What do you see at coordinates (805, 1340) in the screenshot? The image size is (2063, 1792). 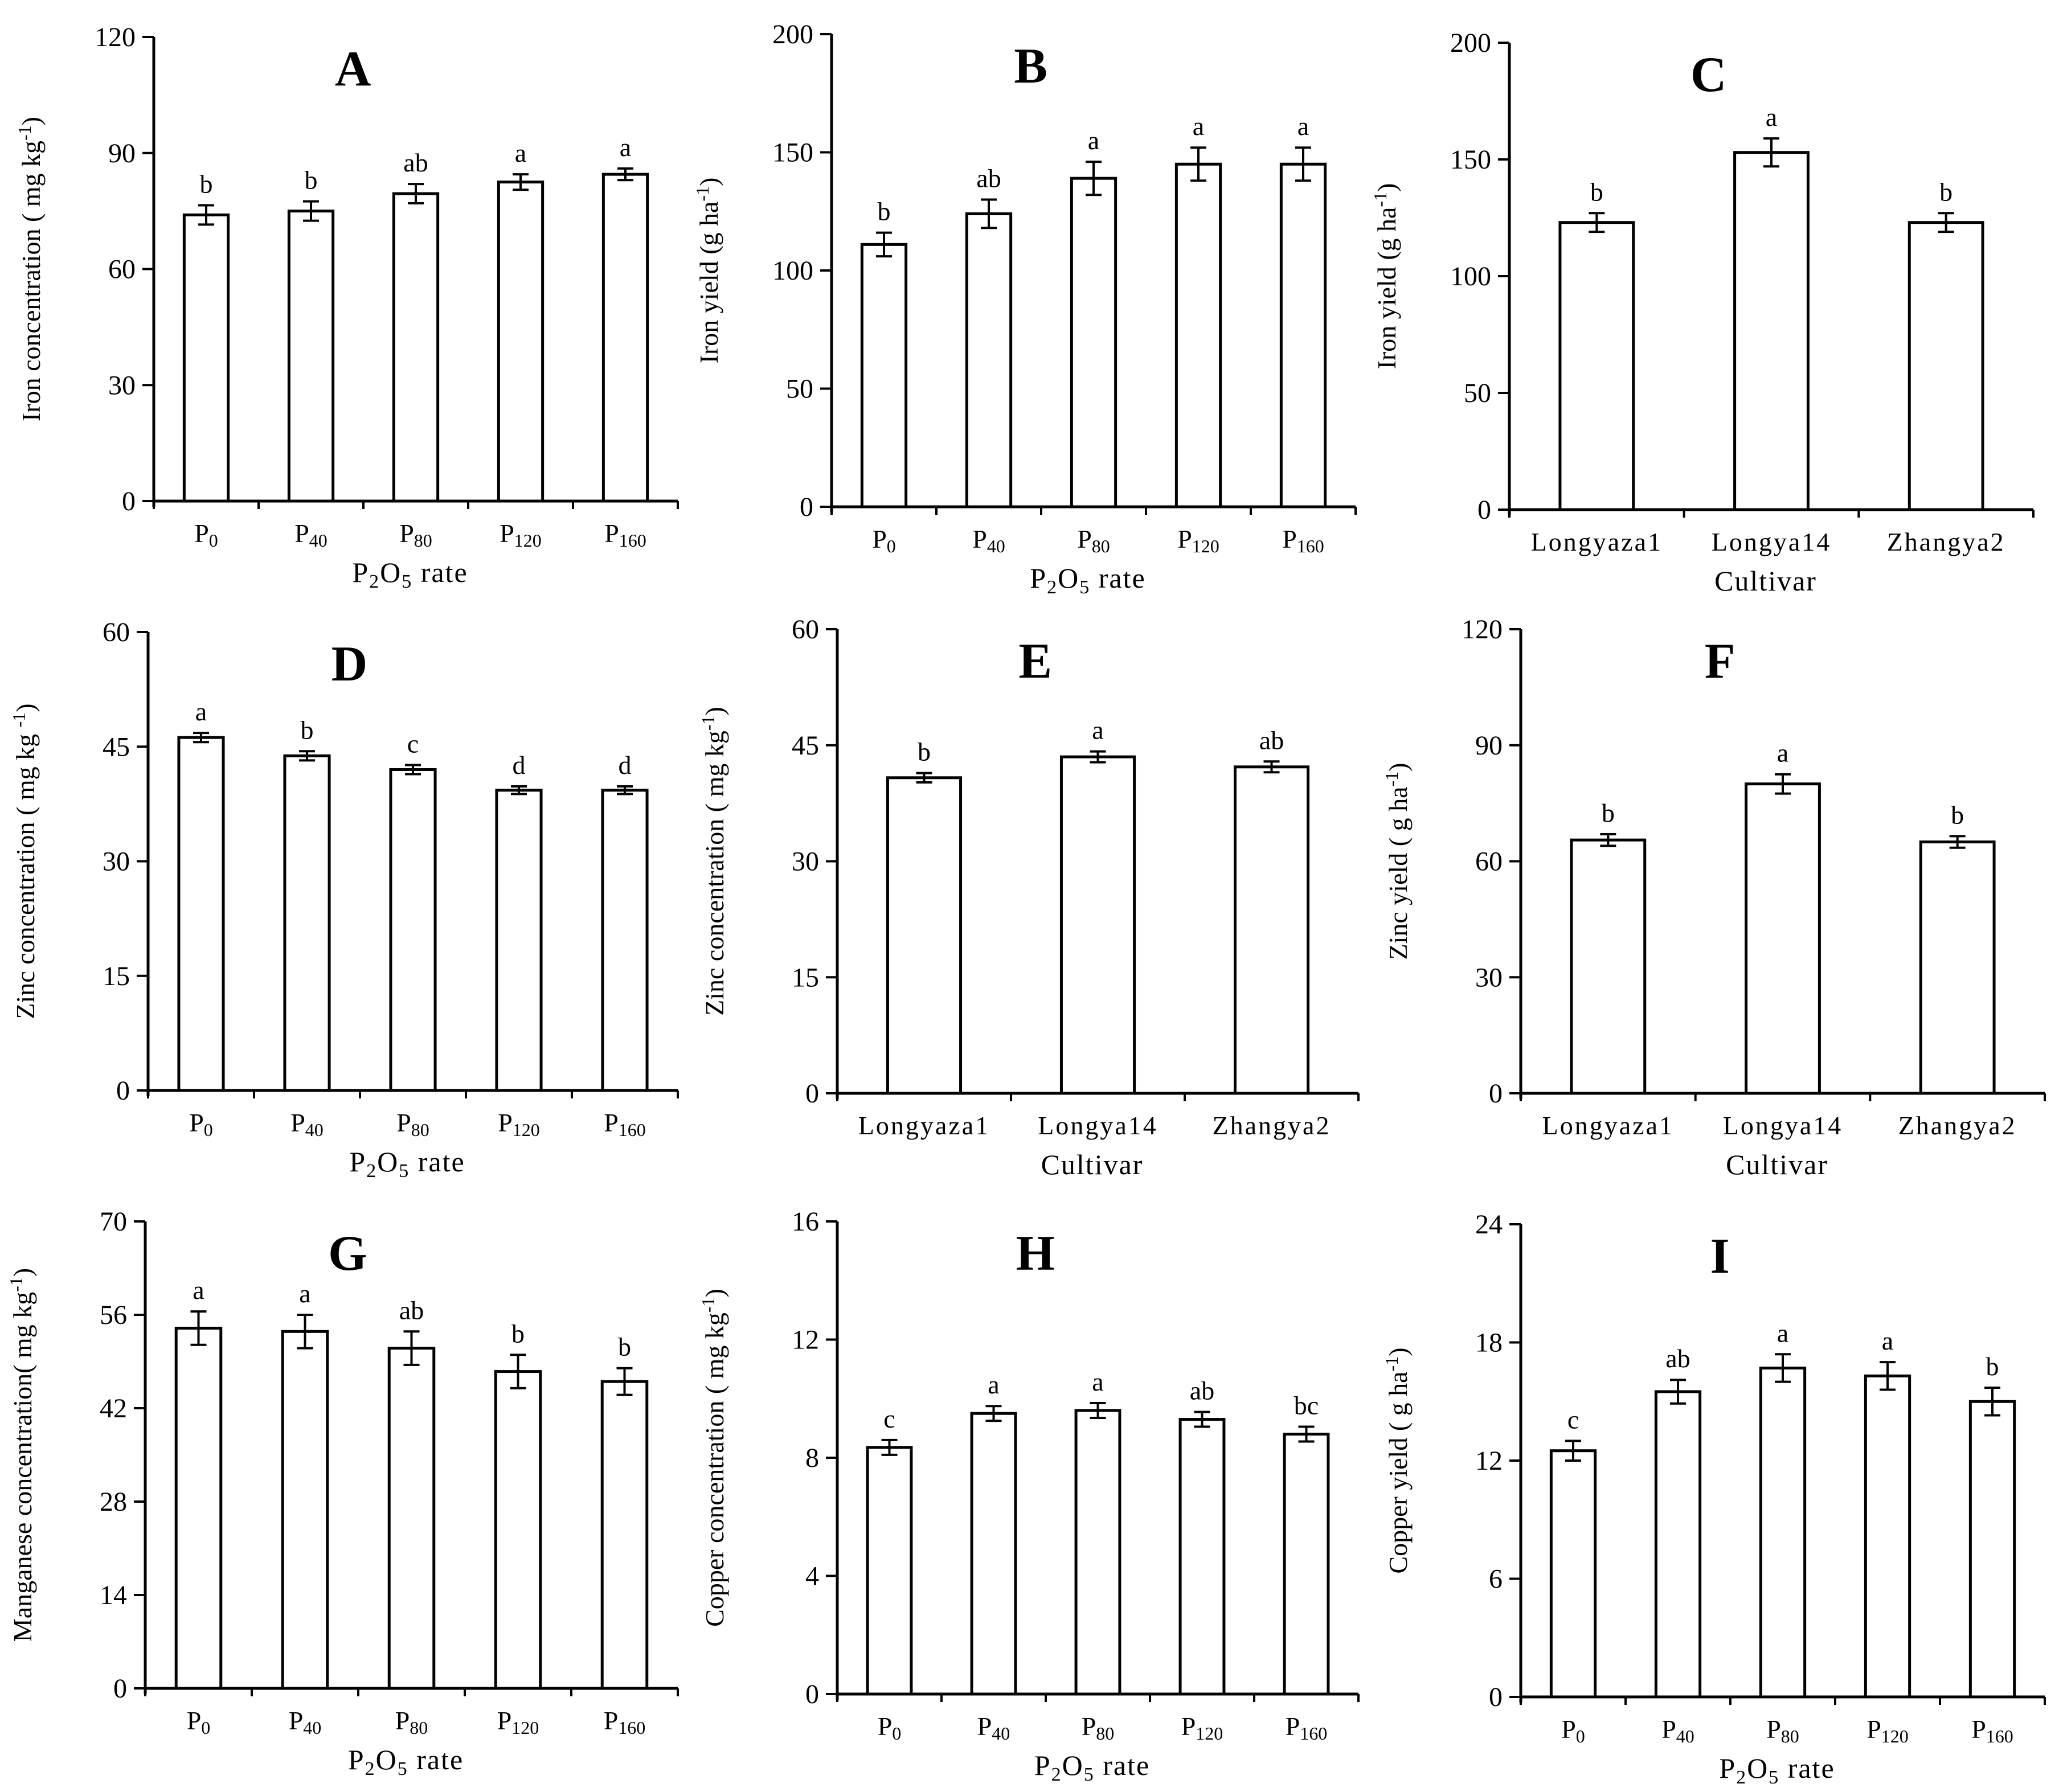 I see `y-tick-label: 12` at bounding box center [805, 1340].